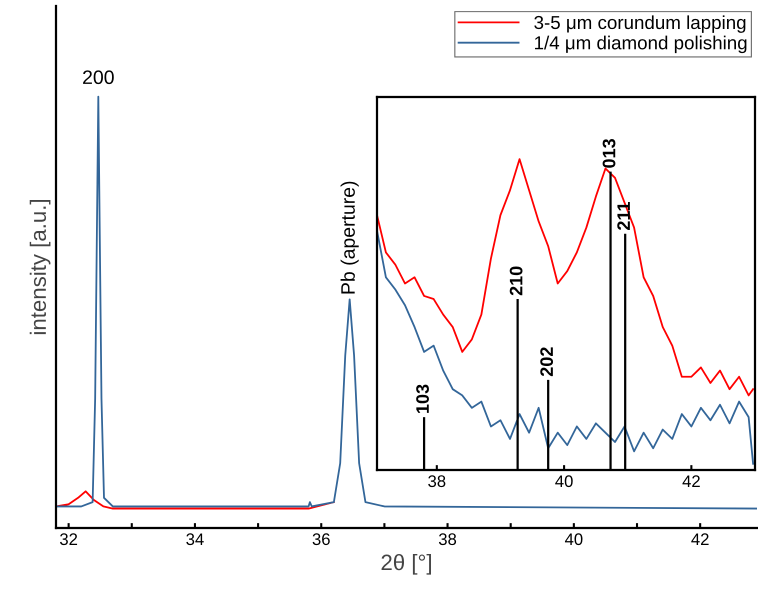  I want to click on text: 211, so click(623, 216).